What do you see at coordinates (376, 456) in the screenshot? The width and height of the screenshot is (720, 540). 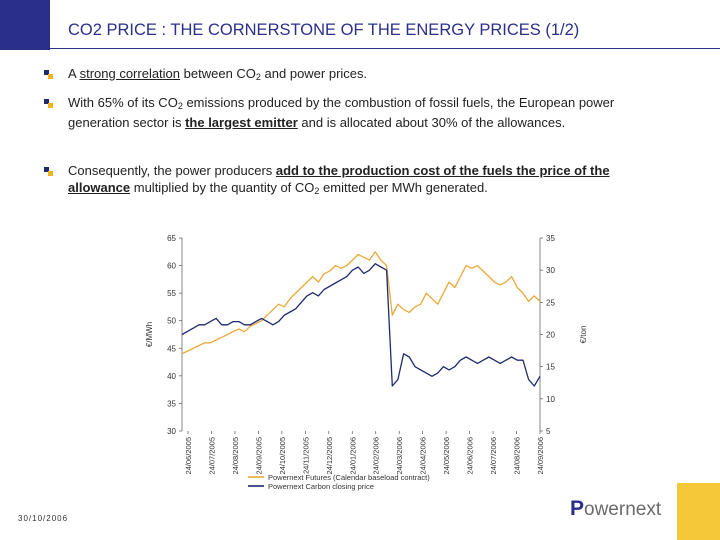 I see `x-tick-label: 24/02/2006` at bounding box center [376, 456].